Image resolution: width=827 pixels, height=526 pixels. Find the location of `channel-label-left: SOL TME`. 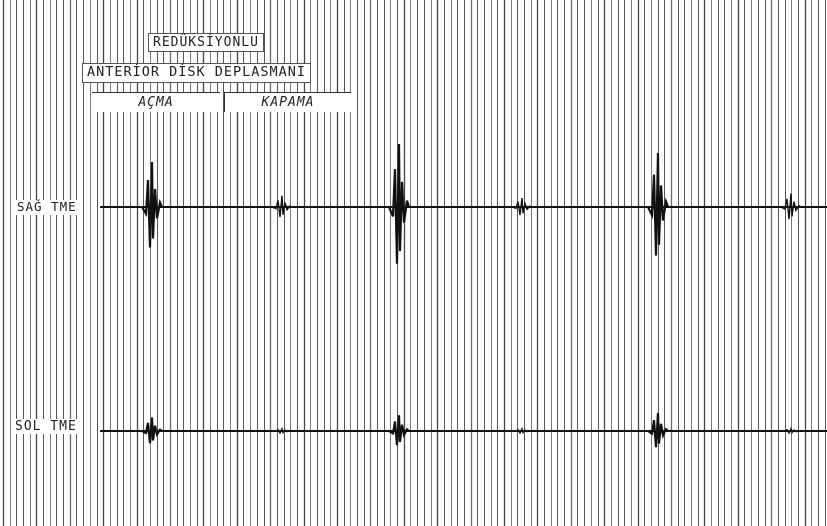

channel-label-left: SOL TME is located at coordinates (46, 426).